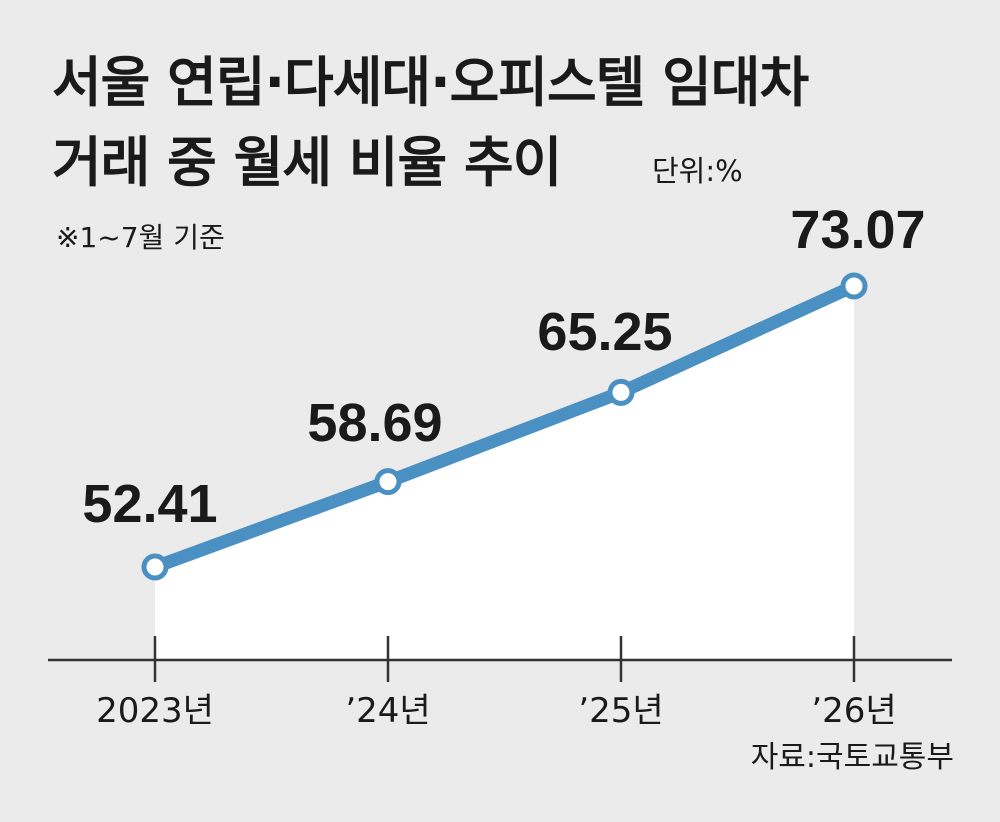 Image resolution: width=1000 pixels, height=822 pixels. I want to click on chart-title-line1: 서울 연립·다세대·오피스텔 임대차, so click(430, 82).